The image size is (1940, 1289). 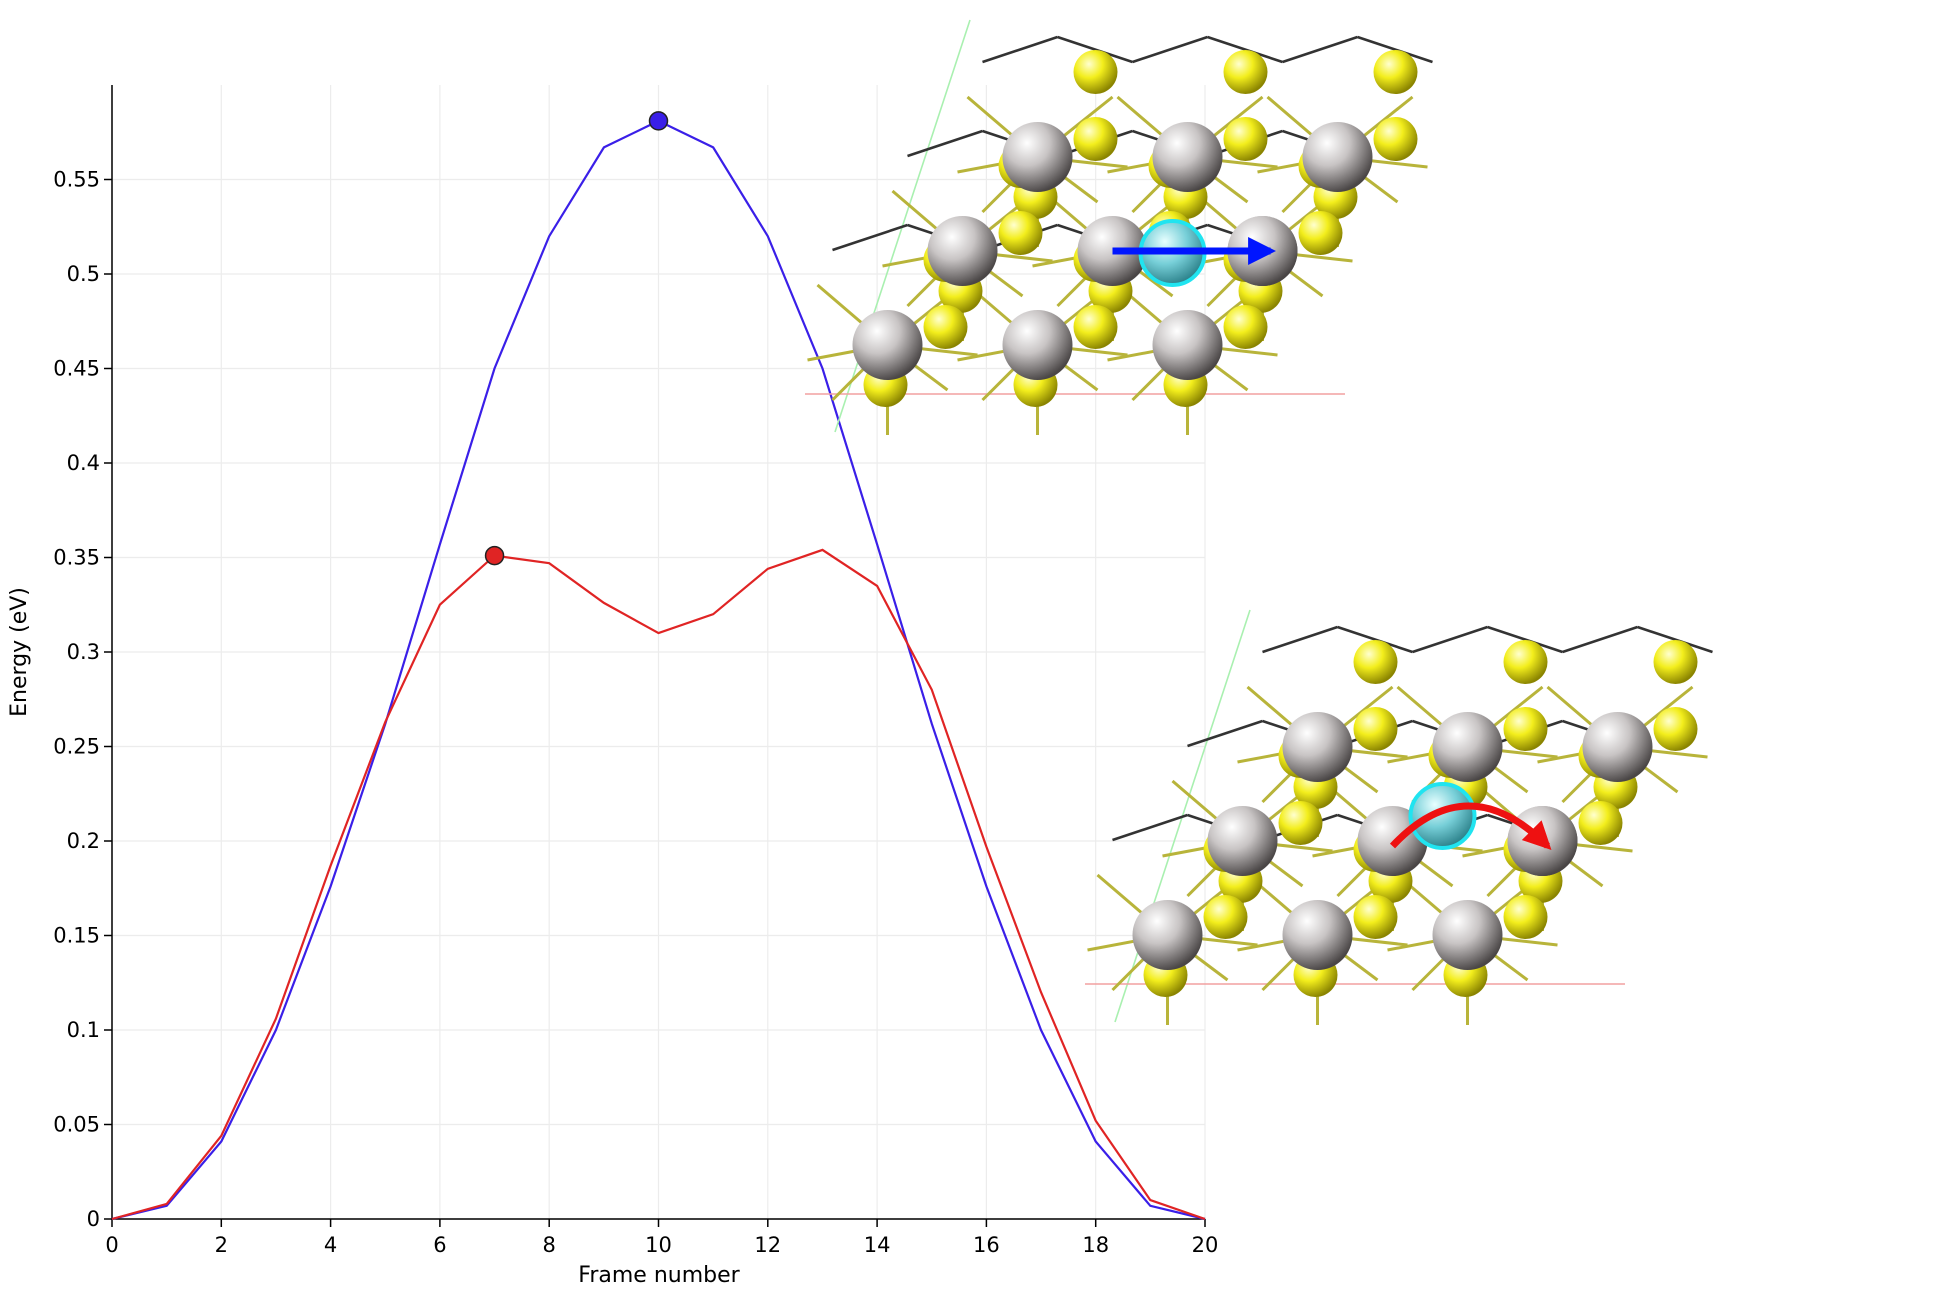 What do you see at coordinates (330, 1245) in the screenshot?
I see `x-tick-label: 4` at bounding box center [330, 1245].